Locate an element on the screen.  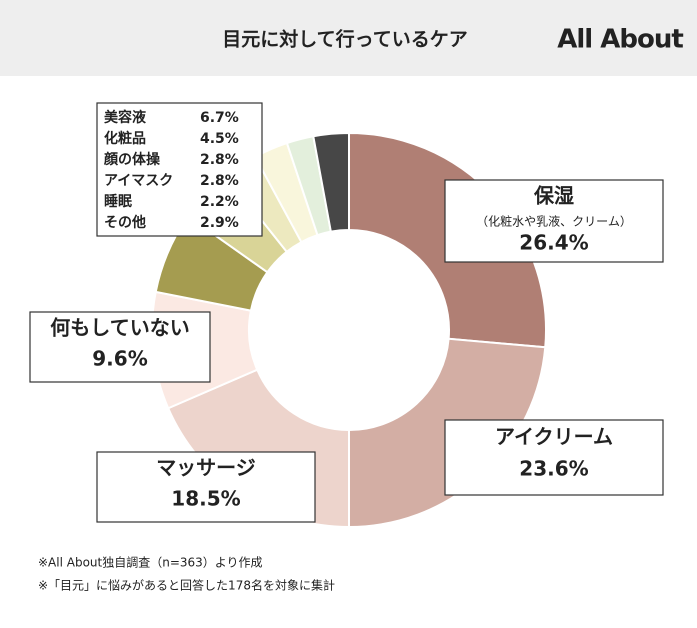
header-band is located at coordinates (348, 38).